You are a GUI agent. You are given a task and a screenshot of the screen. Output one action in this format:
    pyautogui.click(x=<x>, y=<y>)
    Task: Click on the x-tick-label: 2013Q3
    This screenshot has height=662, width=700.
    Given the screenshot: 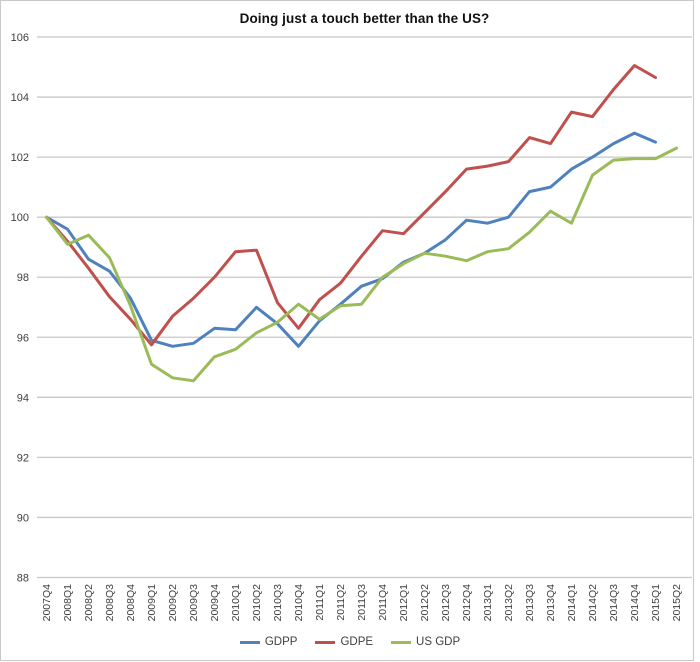 What is the action you would take?
    pyautogui.click(x=530, y=603)
    